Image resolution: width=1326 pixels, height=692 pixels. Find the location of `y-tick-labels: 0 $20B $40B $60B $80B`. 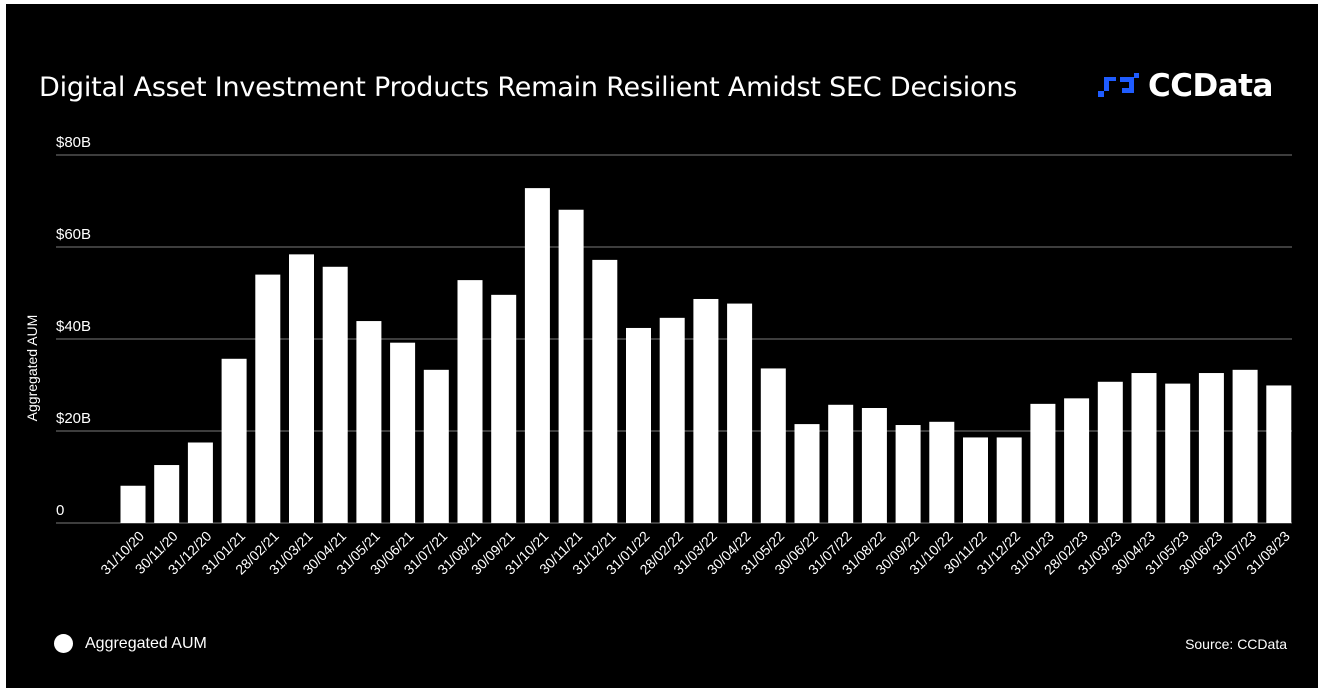

y-tick-labels: 0 $20B $40B $60B $80B is located at coordinates (73, 326).